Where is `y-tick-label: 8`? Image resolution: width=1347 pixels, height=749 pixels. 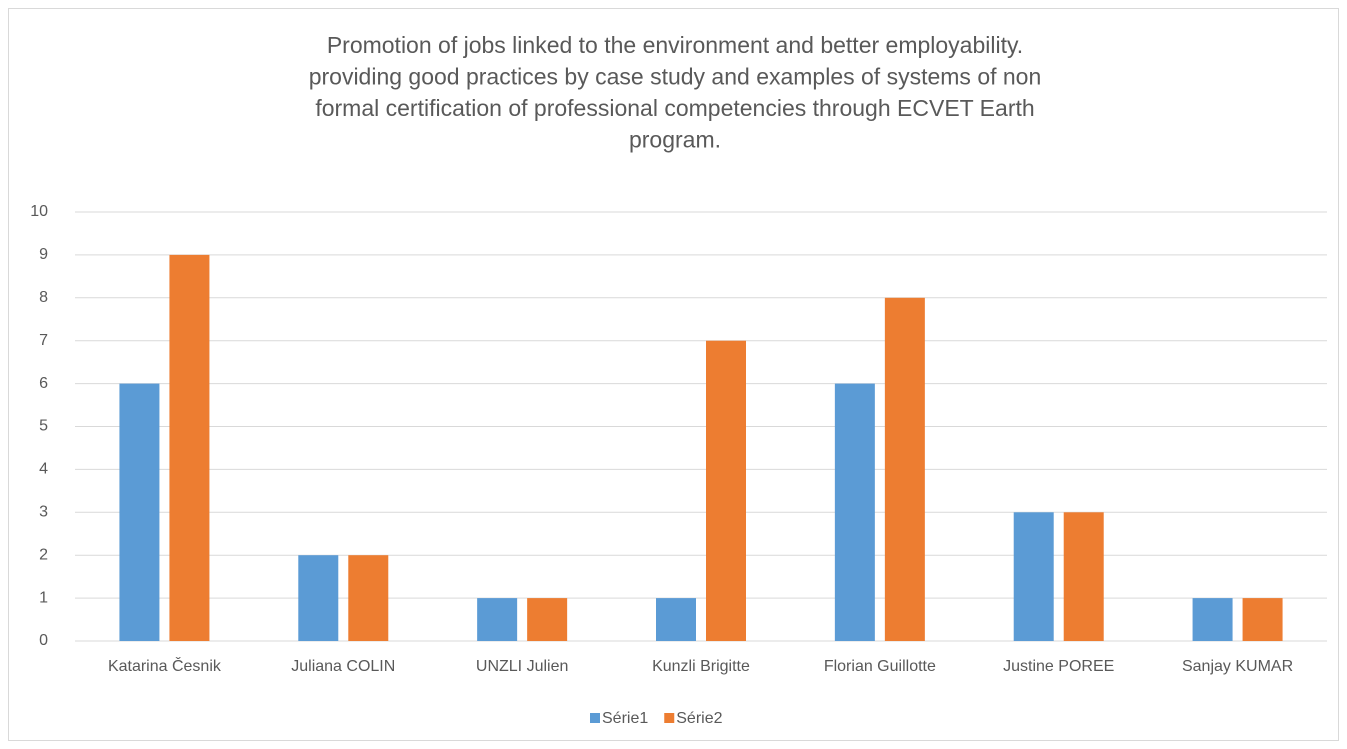
y-tick-label: 8 is located at coordinates (43, 297).